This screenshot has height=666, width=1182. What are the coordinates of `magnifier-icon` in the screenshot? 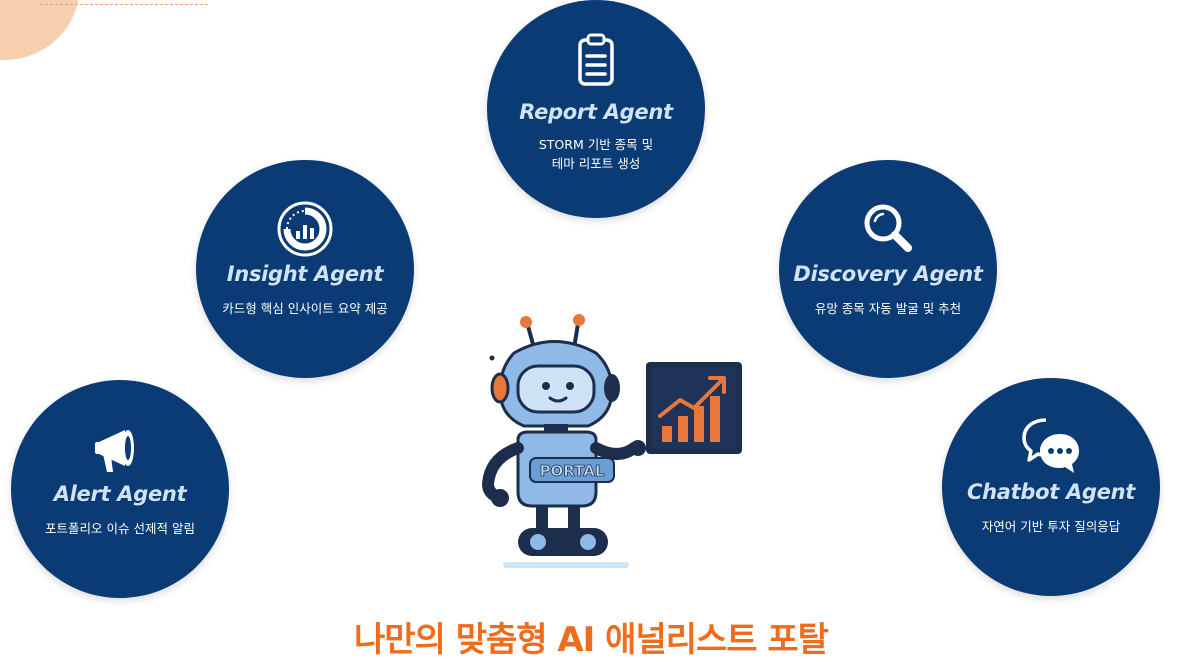 It's located at (888, 229).